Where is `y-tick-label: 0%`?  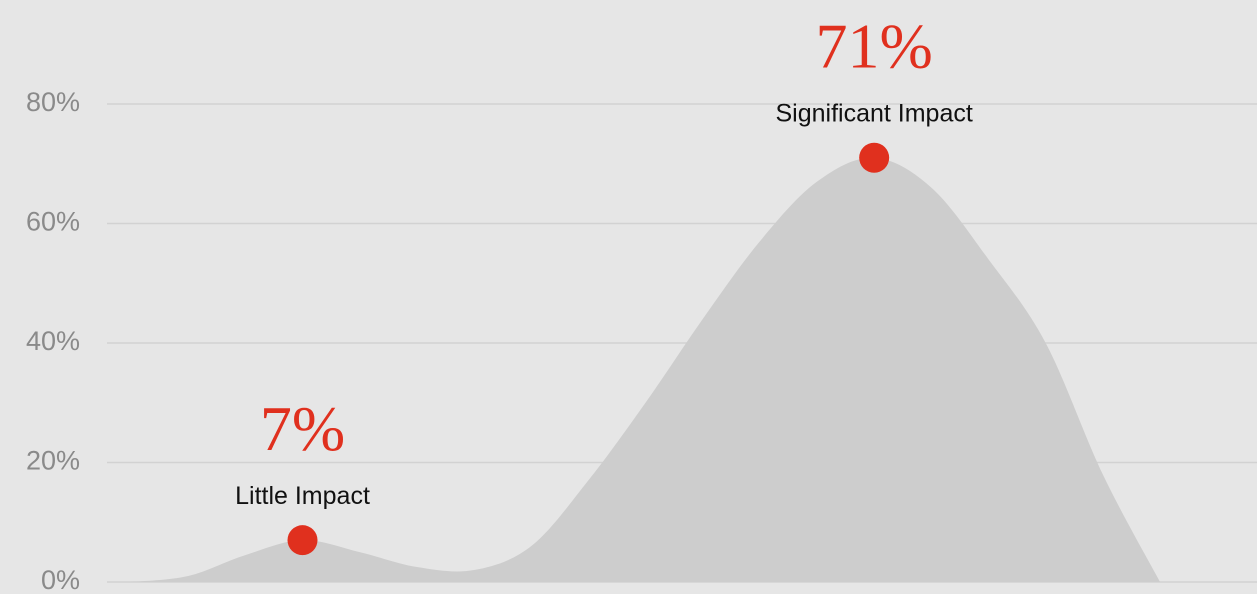
y-tick-label: 0% is located at coordinates (60, 579).